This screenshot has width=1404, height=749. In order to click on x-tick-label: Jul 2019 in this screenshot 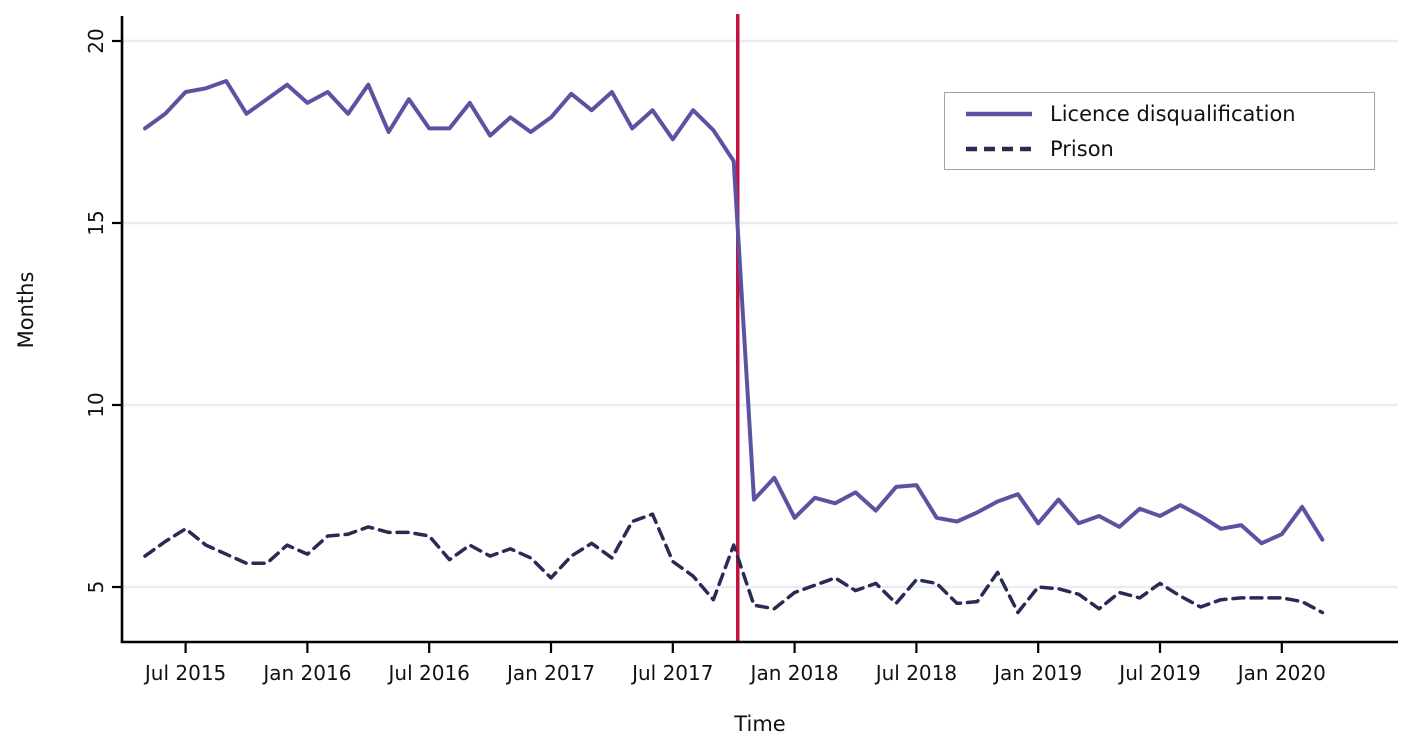, I will do `click(1158, 673)`.